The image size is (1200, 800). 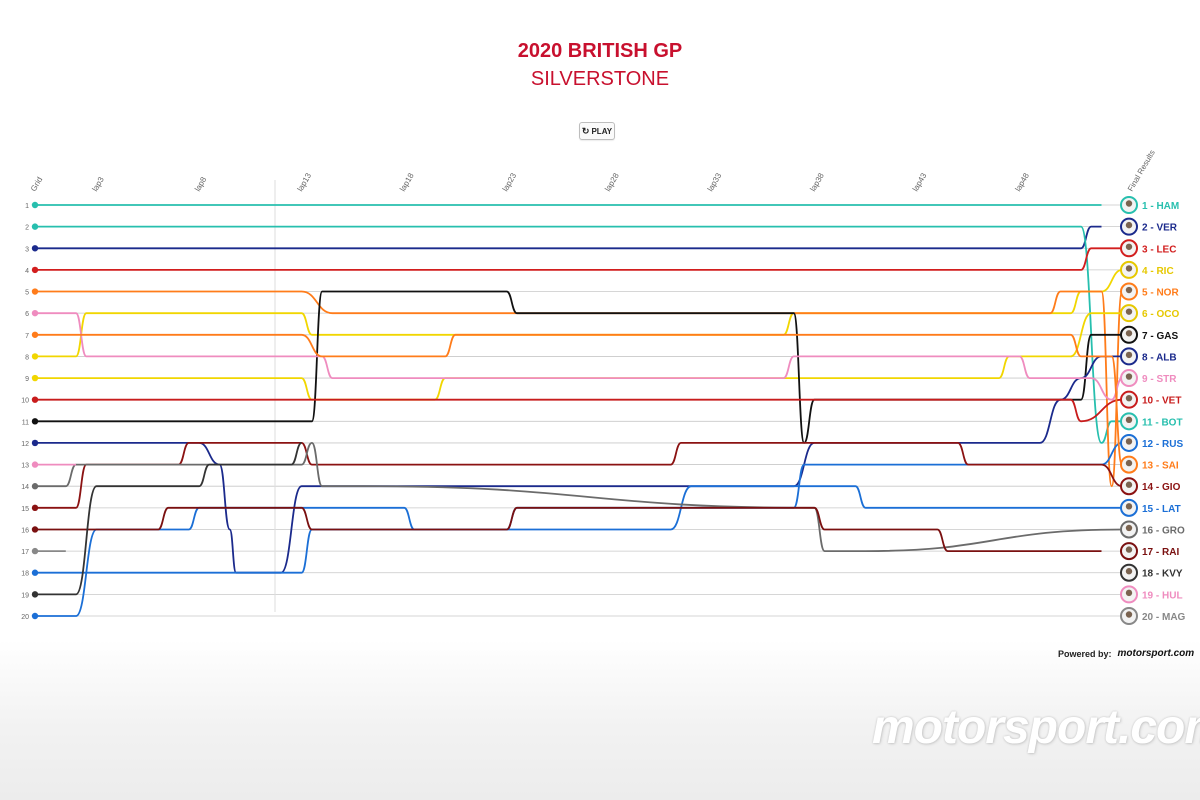 I want to click on start-dot-ric, so click(x=35, y=356).